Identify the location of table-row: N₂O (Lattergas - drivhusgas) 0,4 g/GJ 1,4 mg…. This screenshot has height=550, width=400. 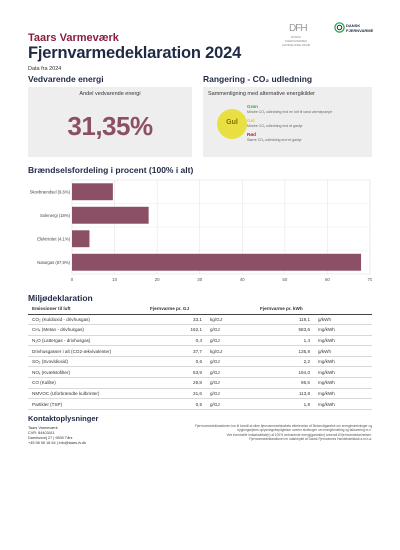
(200, 341).